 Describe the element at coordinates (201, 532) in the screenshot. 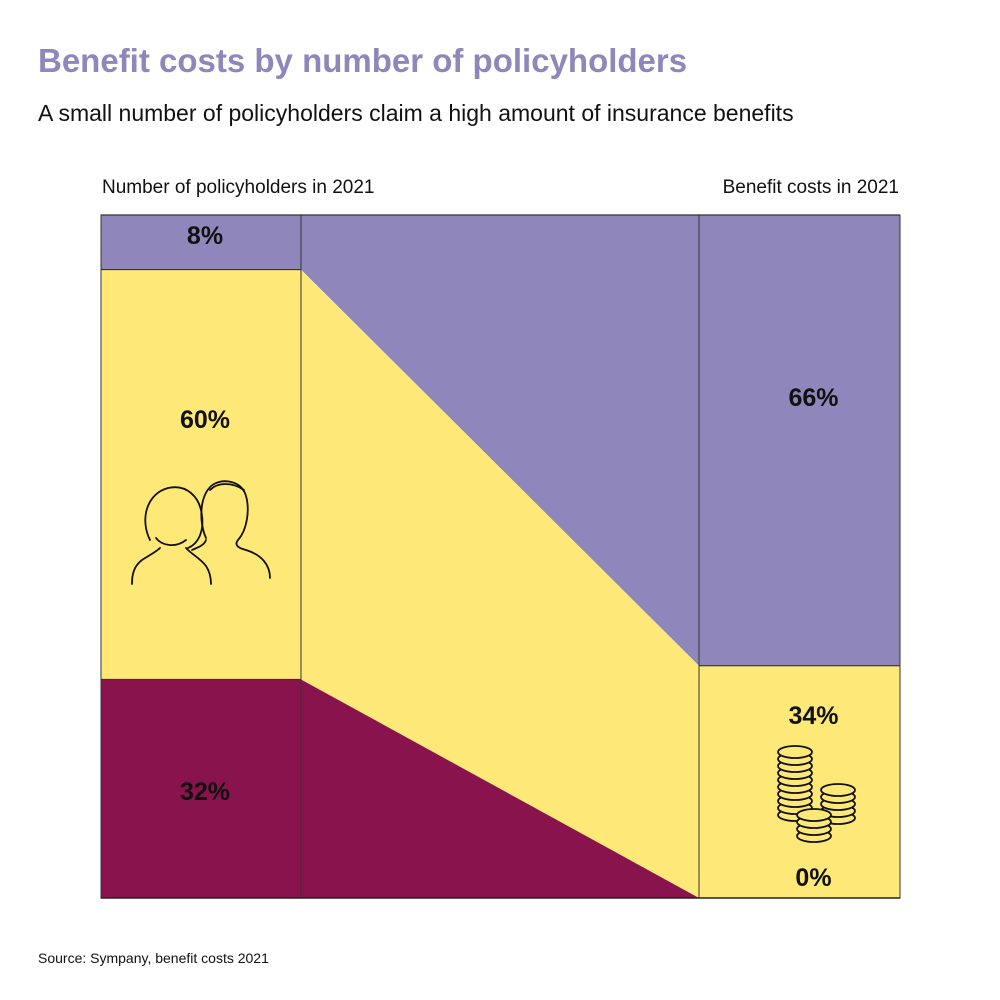

I see `people-icon` at that location.